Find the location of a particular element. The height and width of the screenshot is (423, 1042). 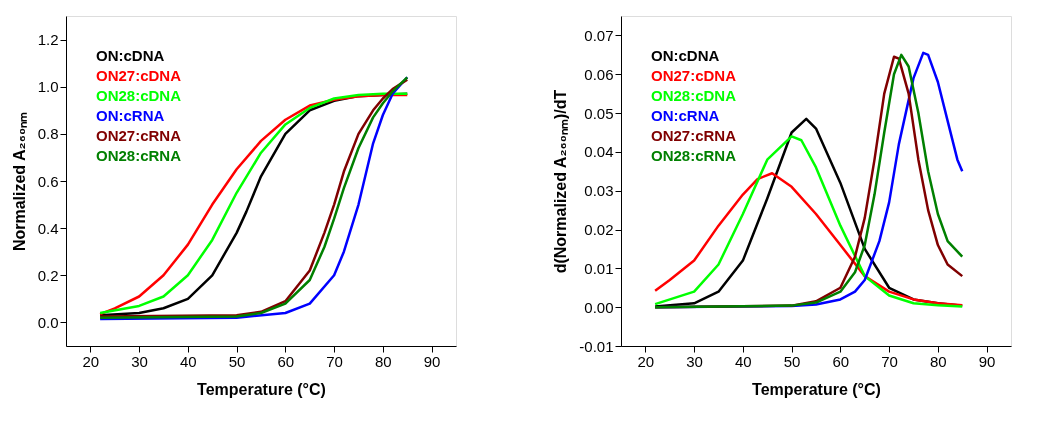

y-tick-label: 0.01 is located at coordinates (599, 268).